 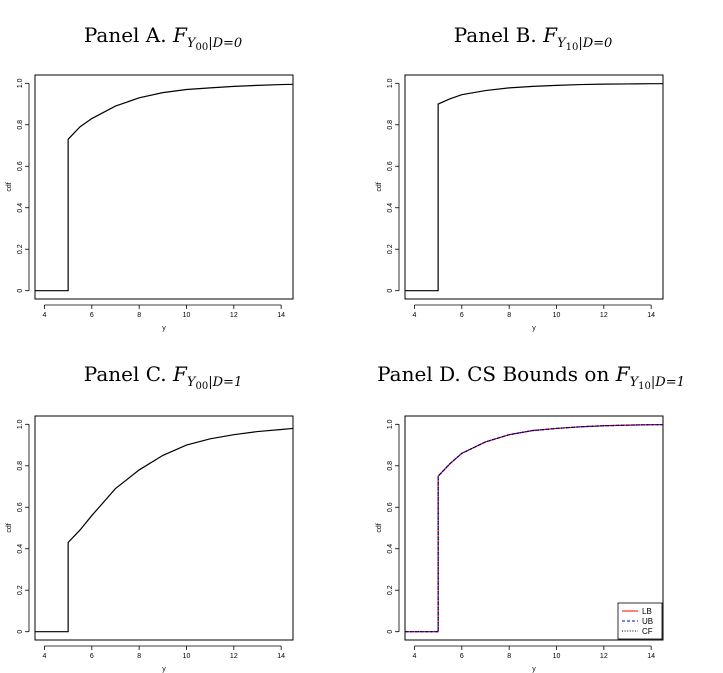 What do you see at coordinates (128, 374) in the screenshot?
I see `panel-title-prefix: Panel C.` at bounding box center [128, 374].